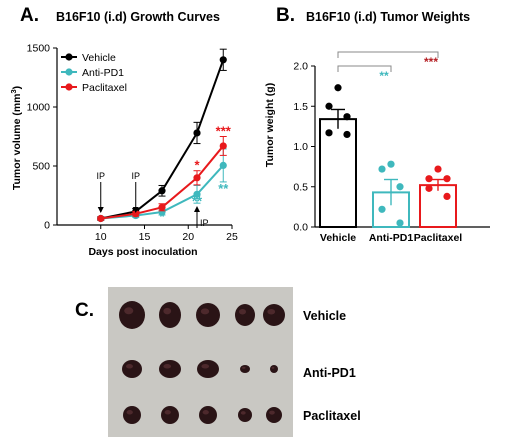  What do you see at coordinates (300, 107) in the screenshot?
I see `weight-y-tick-label-3: 1.5` at bounding box center [300, 107].